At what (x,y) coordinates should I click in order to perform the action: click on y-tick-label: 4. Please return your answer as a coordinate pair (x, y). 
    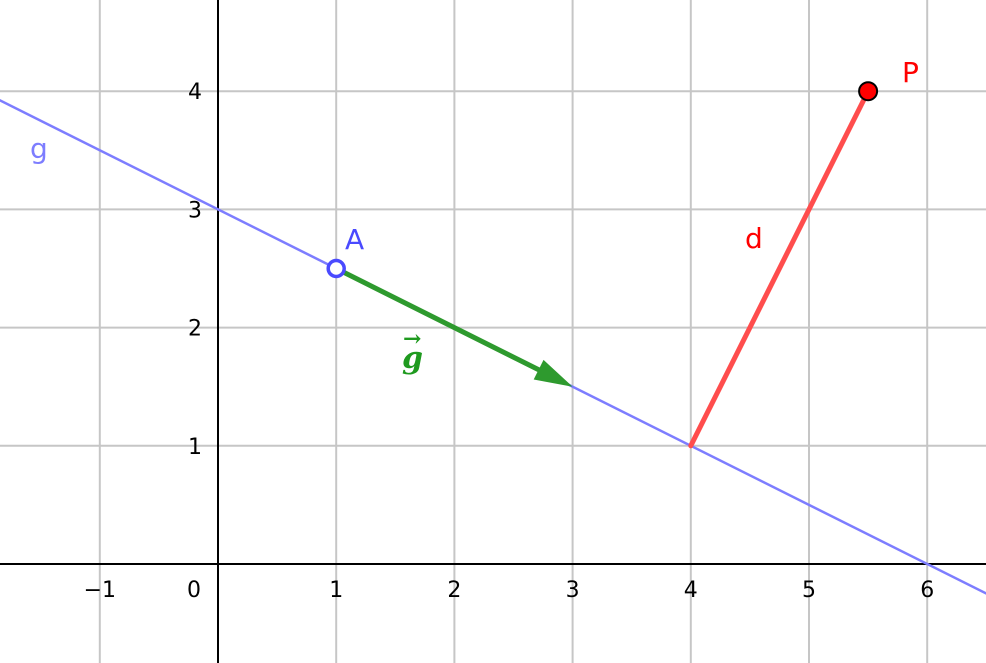
    Looking at the image, I should click on (195, 92).